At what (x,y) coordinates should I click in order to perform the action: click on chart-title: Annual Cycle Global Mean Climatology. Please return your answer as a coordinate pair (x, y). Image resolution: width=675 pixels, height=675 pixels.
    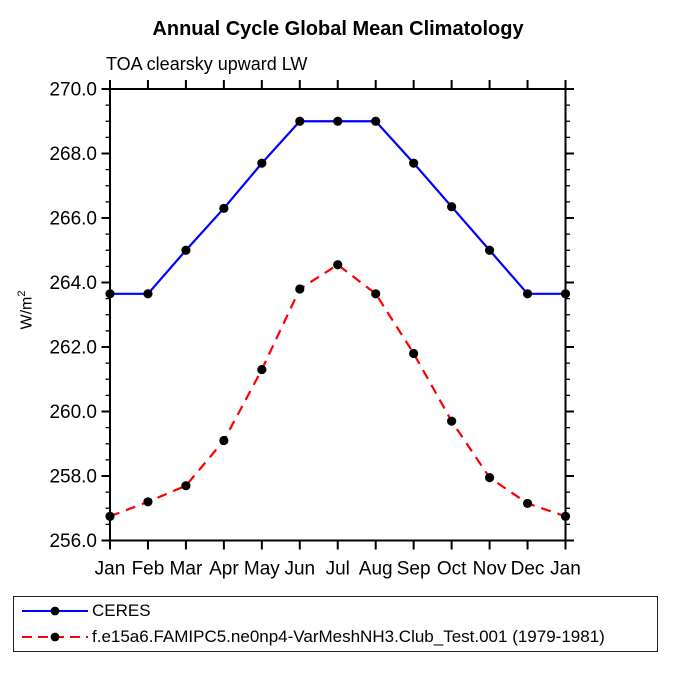
    Looking at the image, I should click on (338, 29).